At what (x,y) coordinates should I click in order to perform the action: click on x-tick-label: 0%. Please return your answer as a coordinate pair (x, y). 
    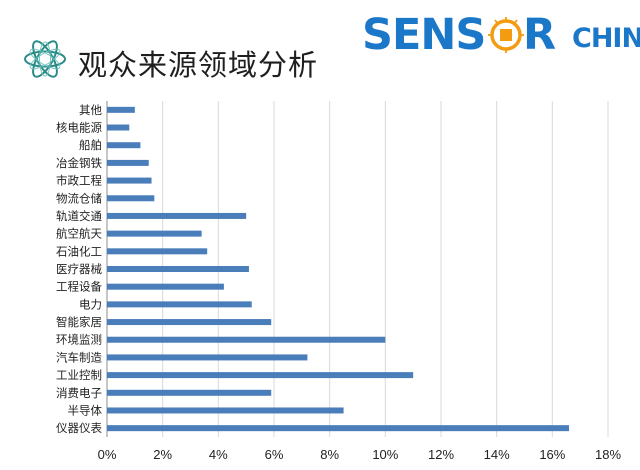
    Looking at the image, I should click on (107, 454).